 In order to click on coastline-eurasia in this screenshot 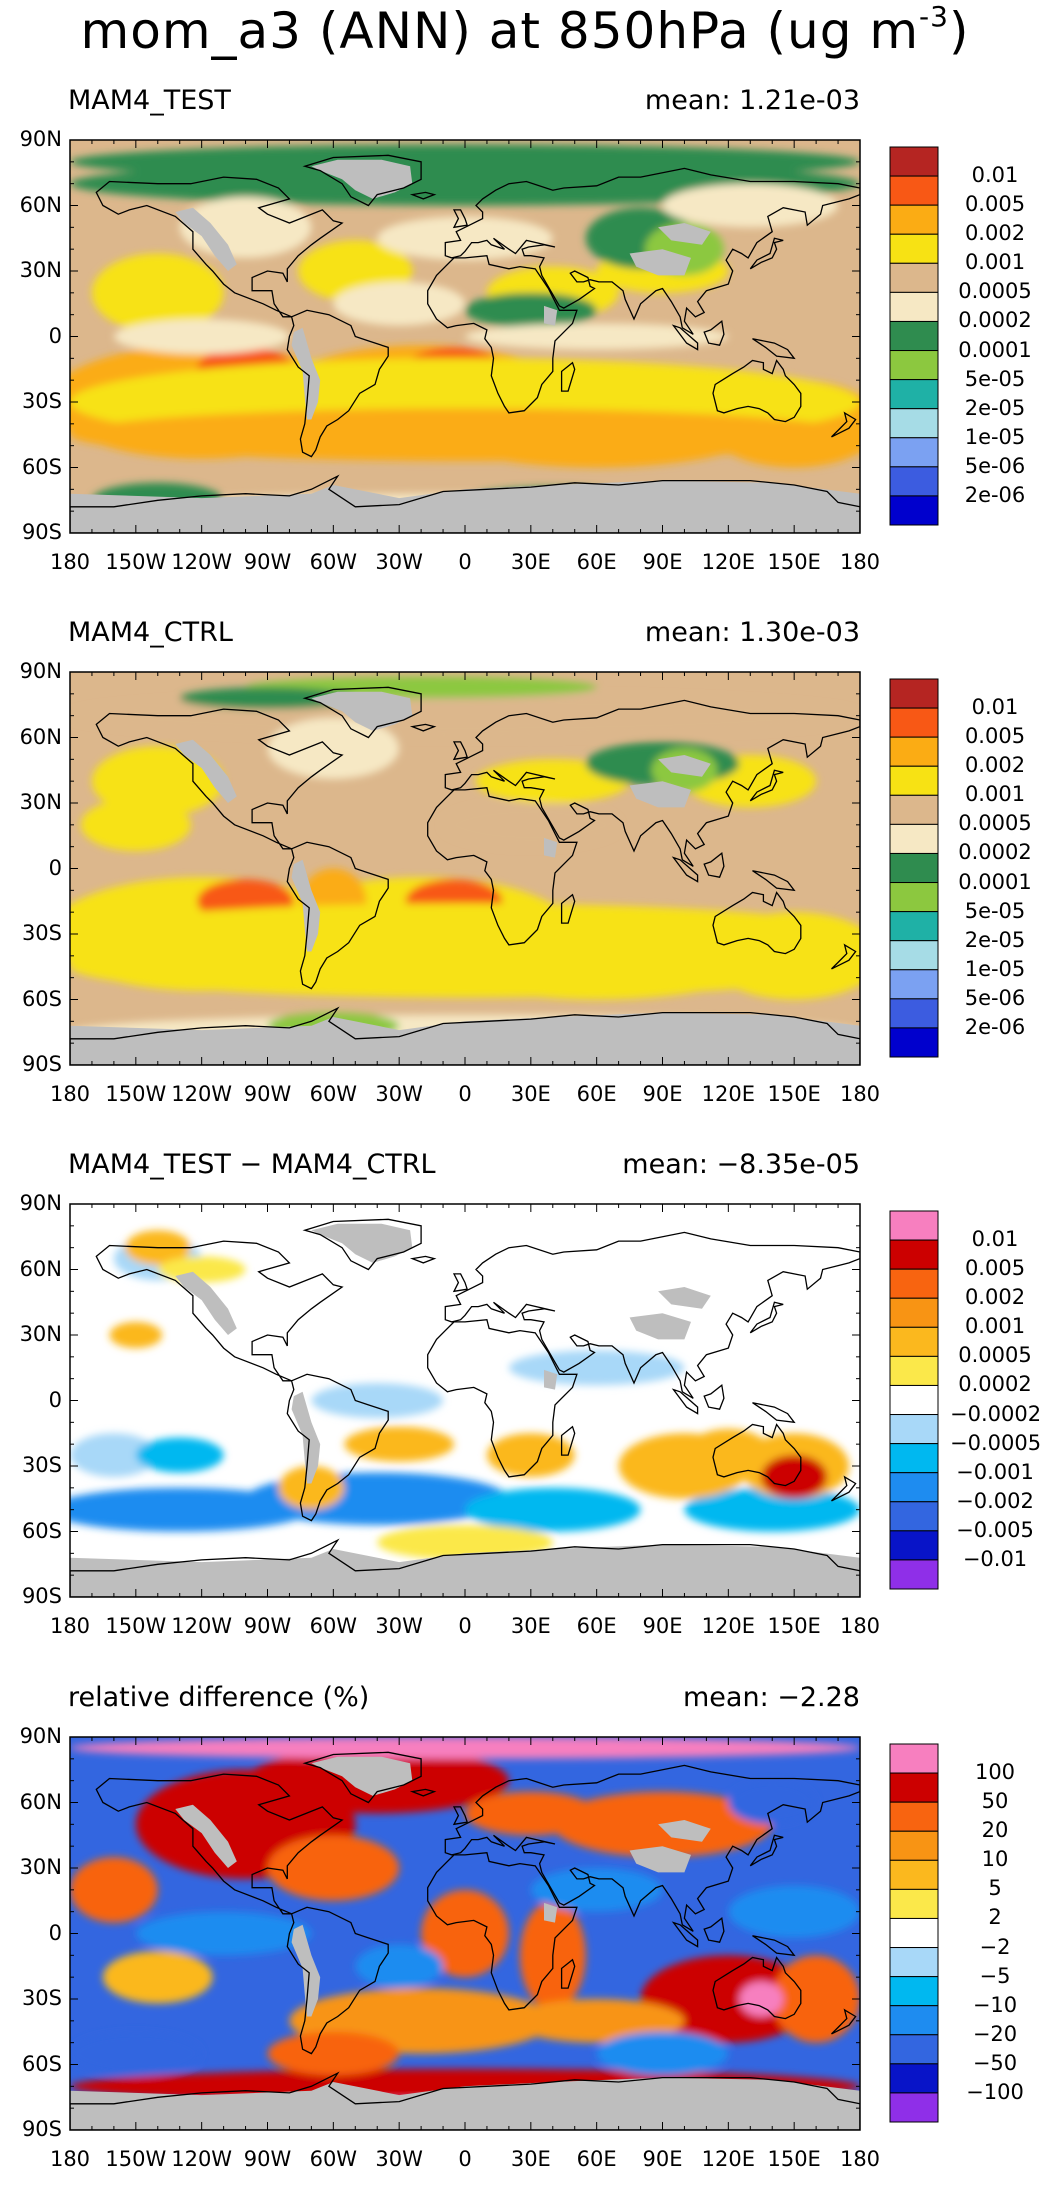, I will do `click(652, 1315)`.